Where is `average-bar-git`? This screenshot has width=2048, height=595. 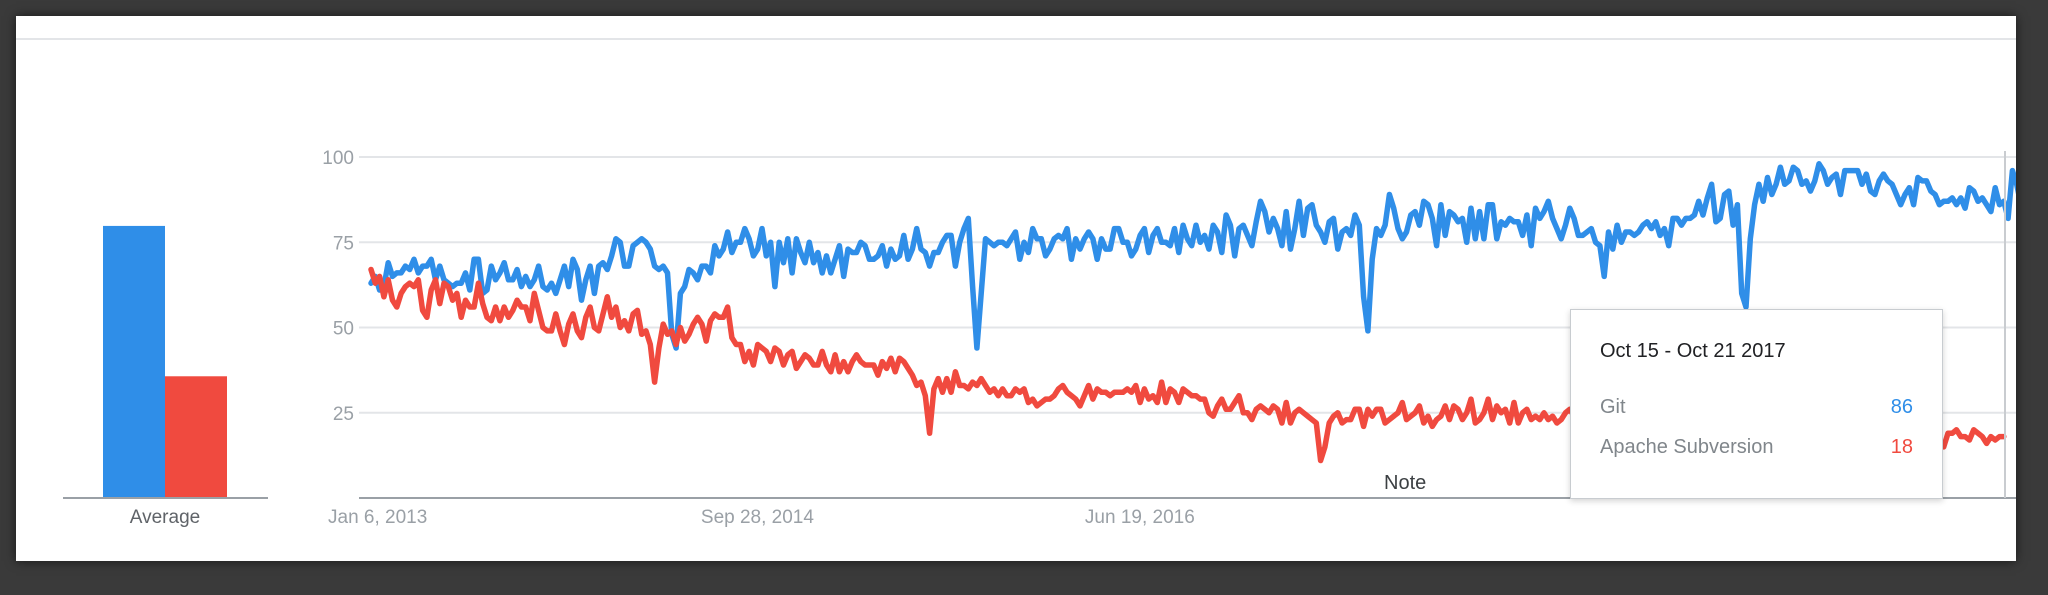 average-bar-git is located at coordinates (134, 362).